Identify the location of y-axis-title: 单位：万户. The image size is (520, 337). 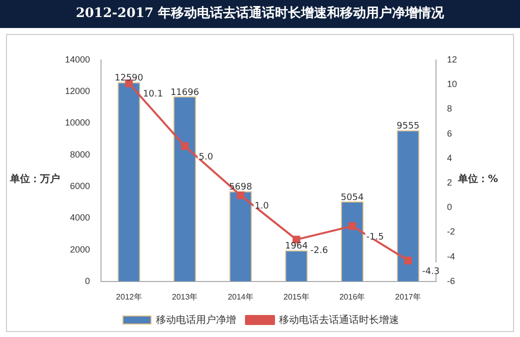
(35, 179).